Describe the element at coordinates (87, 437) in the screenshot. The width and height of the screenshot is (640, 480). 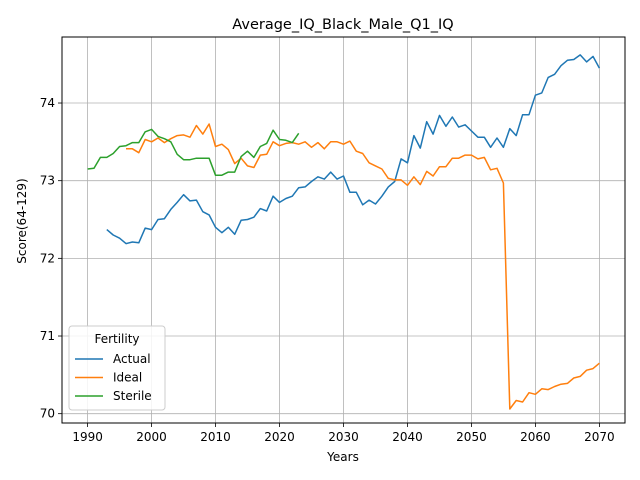
I see `x-tick-label: 1990` at that location.